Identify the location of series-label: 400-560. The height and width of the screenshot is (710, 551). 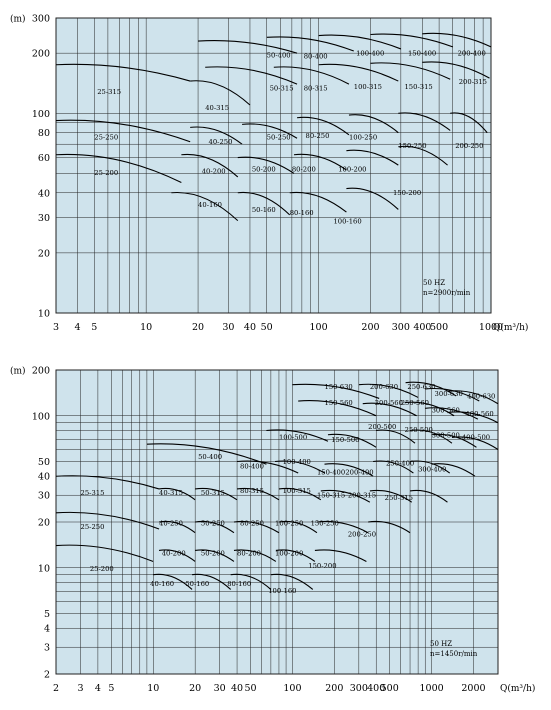
(479, 414).